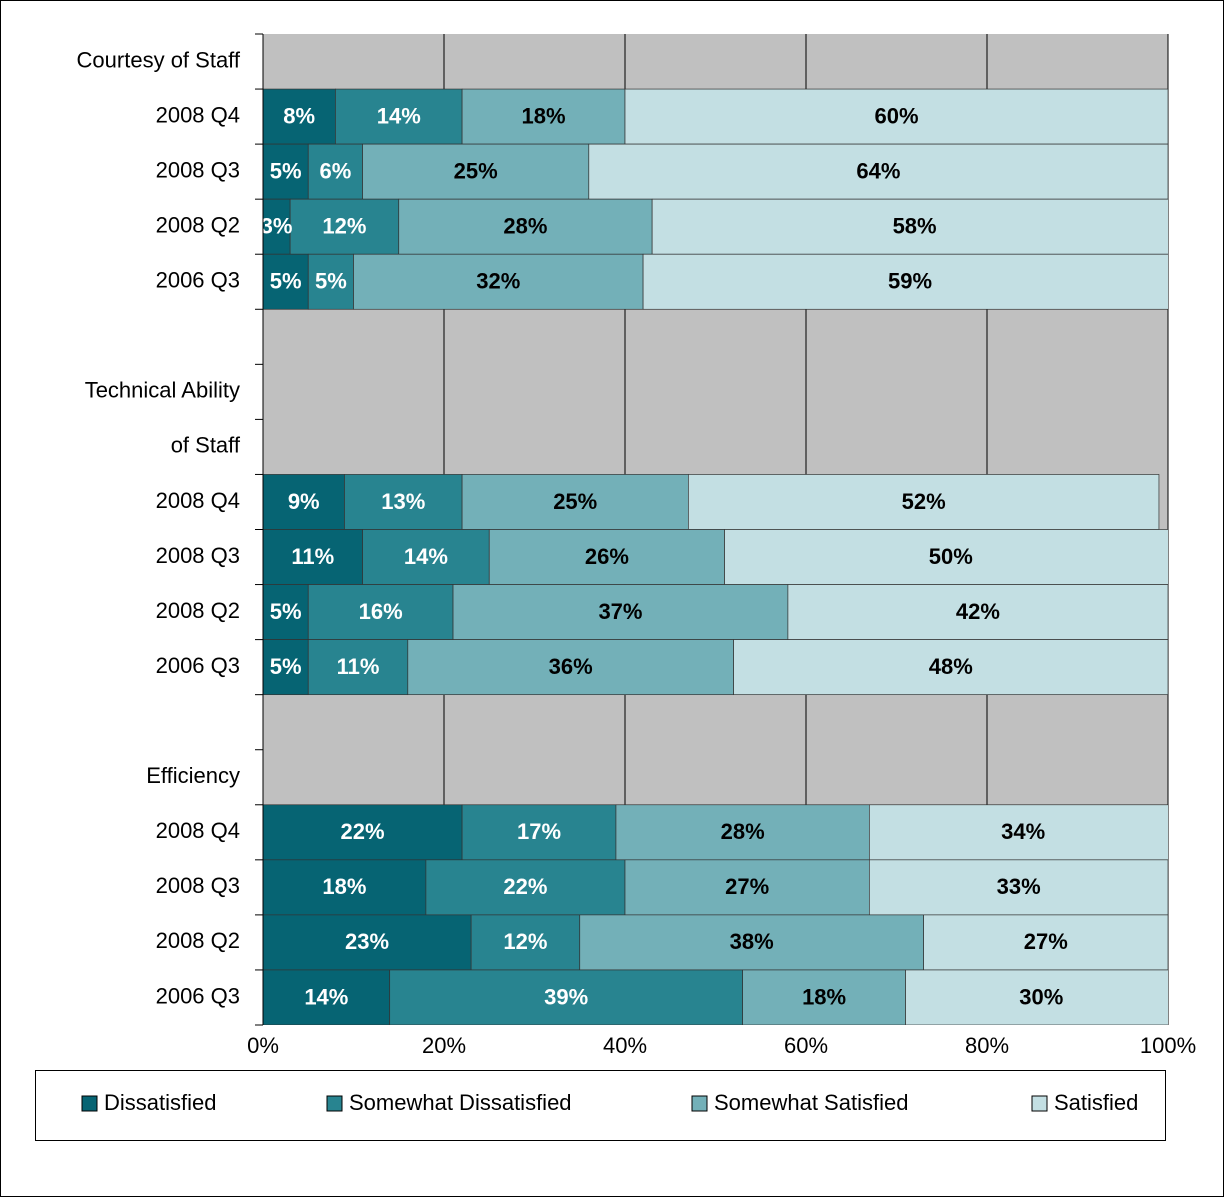 Image resolution: width=1225 pixels, height=1198 pixels. What do you see at coordinates (460, 1102) in the screenshot?
I see `legend-label: Somewhat Dissatisfied` at bounding box center [460, 1102].